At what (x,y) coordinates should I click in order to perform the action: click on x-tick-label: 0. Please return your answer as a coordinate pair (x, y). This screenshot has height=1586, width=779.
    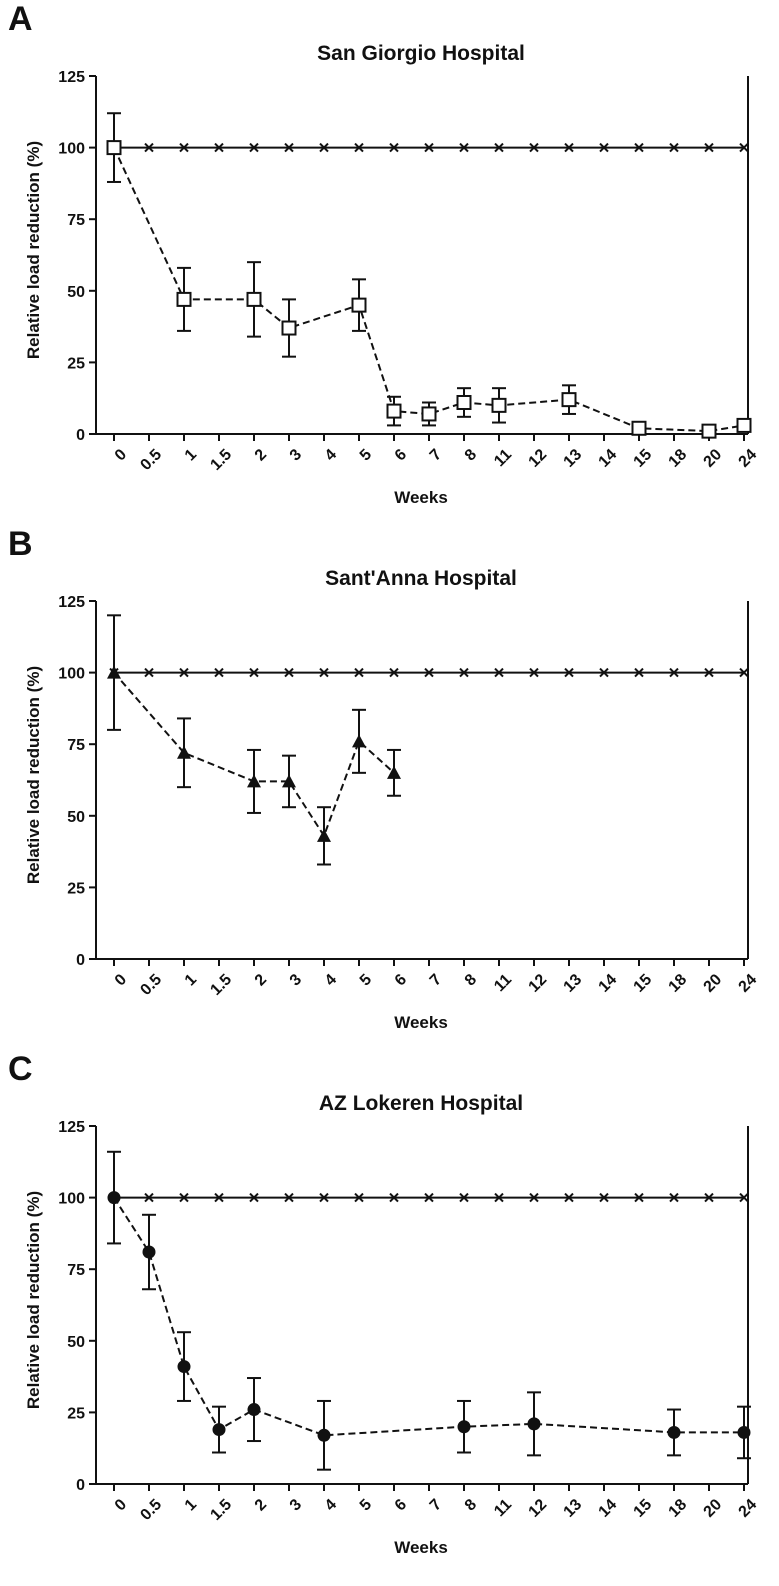
    Looking at the image, I should click on (121, 455).